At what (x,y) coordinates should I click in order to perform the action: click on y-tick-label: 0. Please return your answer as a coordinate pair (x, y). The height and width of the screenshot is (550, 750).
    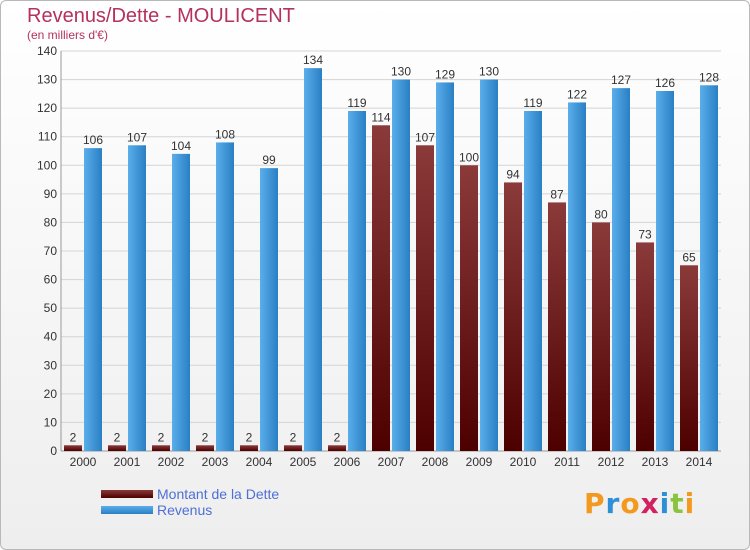
    Looking at the image, I should click on (53, 451).